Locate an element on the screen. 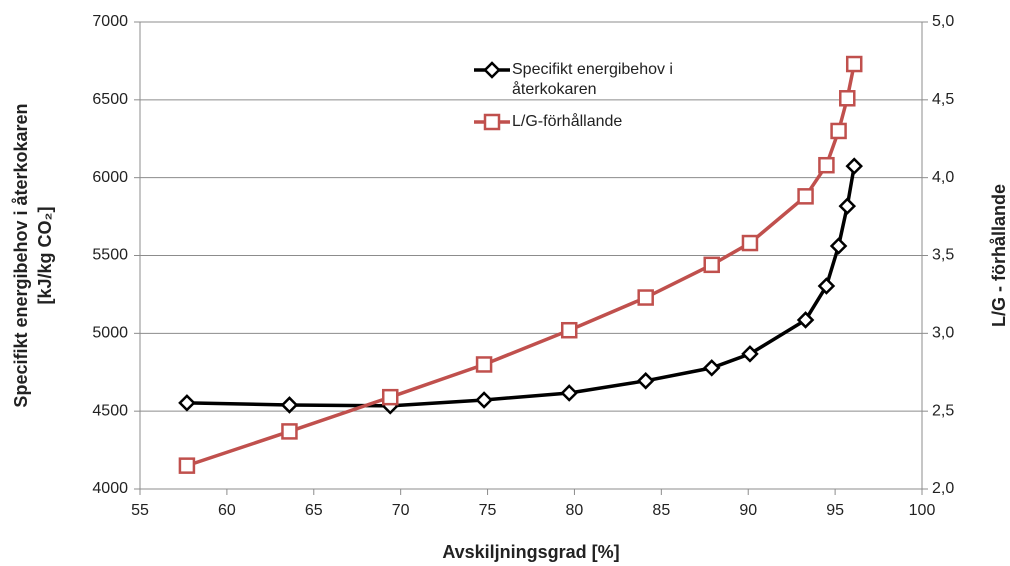  y2-axis-label: L/G - förhållande is located at coordinates (999, 255).